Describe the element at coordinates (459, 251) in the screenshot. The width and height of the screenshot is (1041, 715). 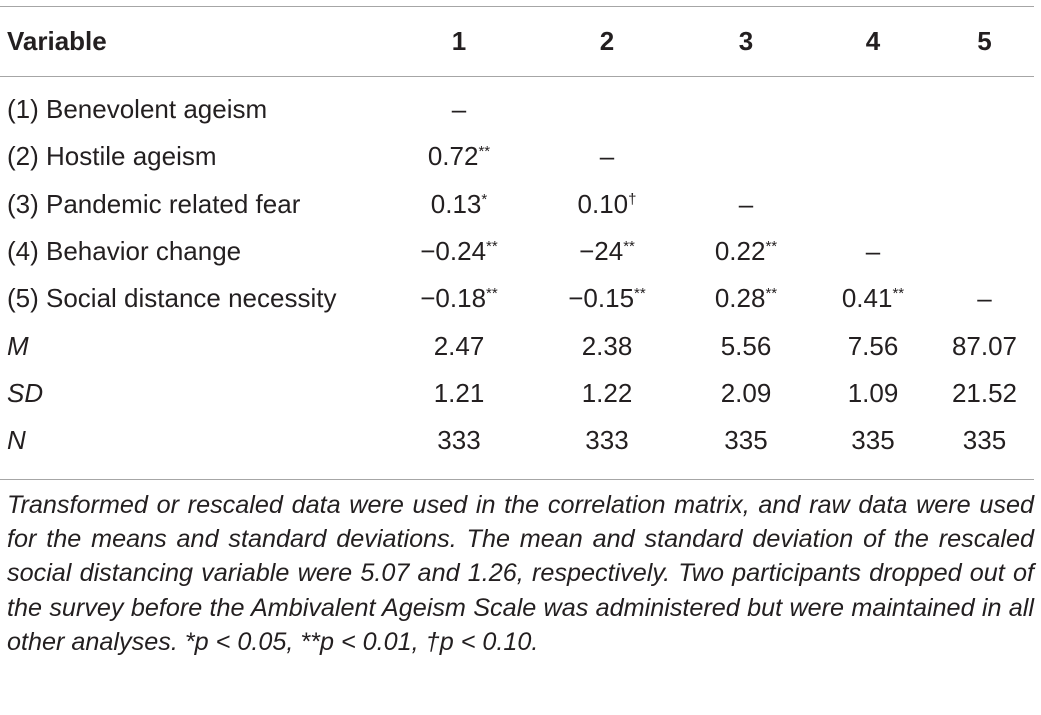
I see `table-cell: −0.24**` at that location.